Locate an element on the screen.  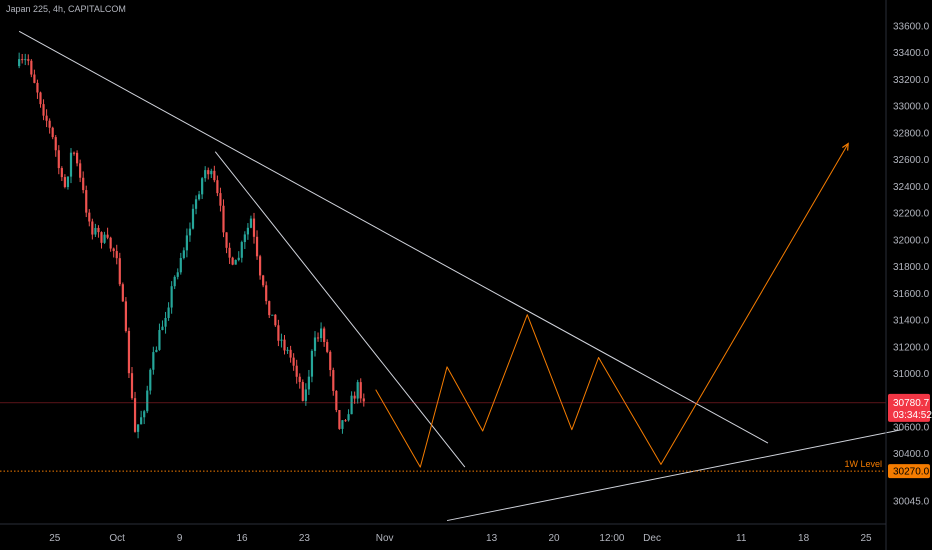
time-tick-label: 23 is located at coordinates (305, 538).